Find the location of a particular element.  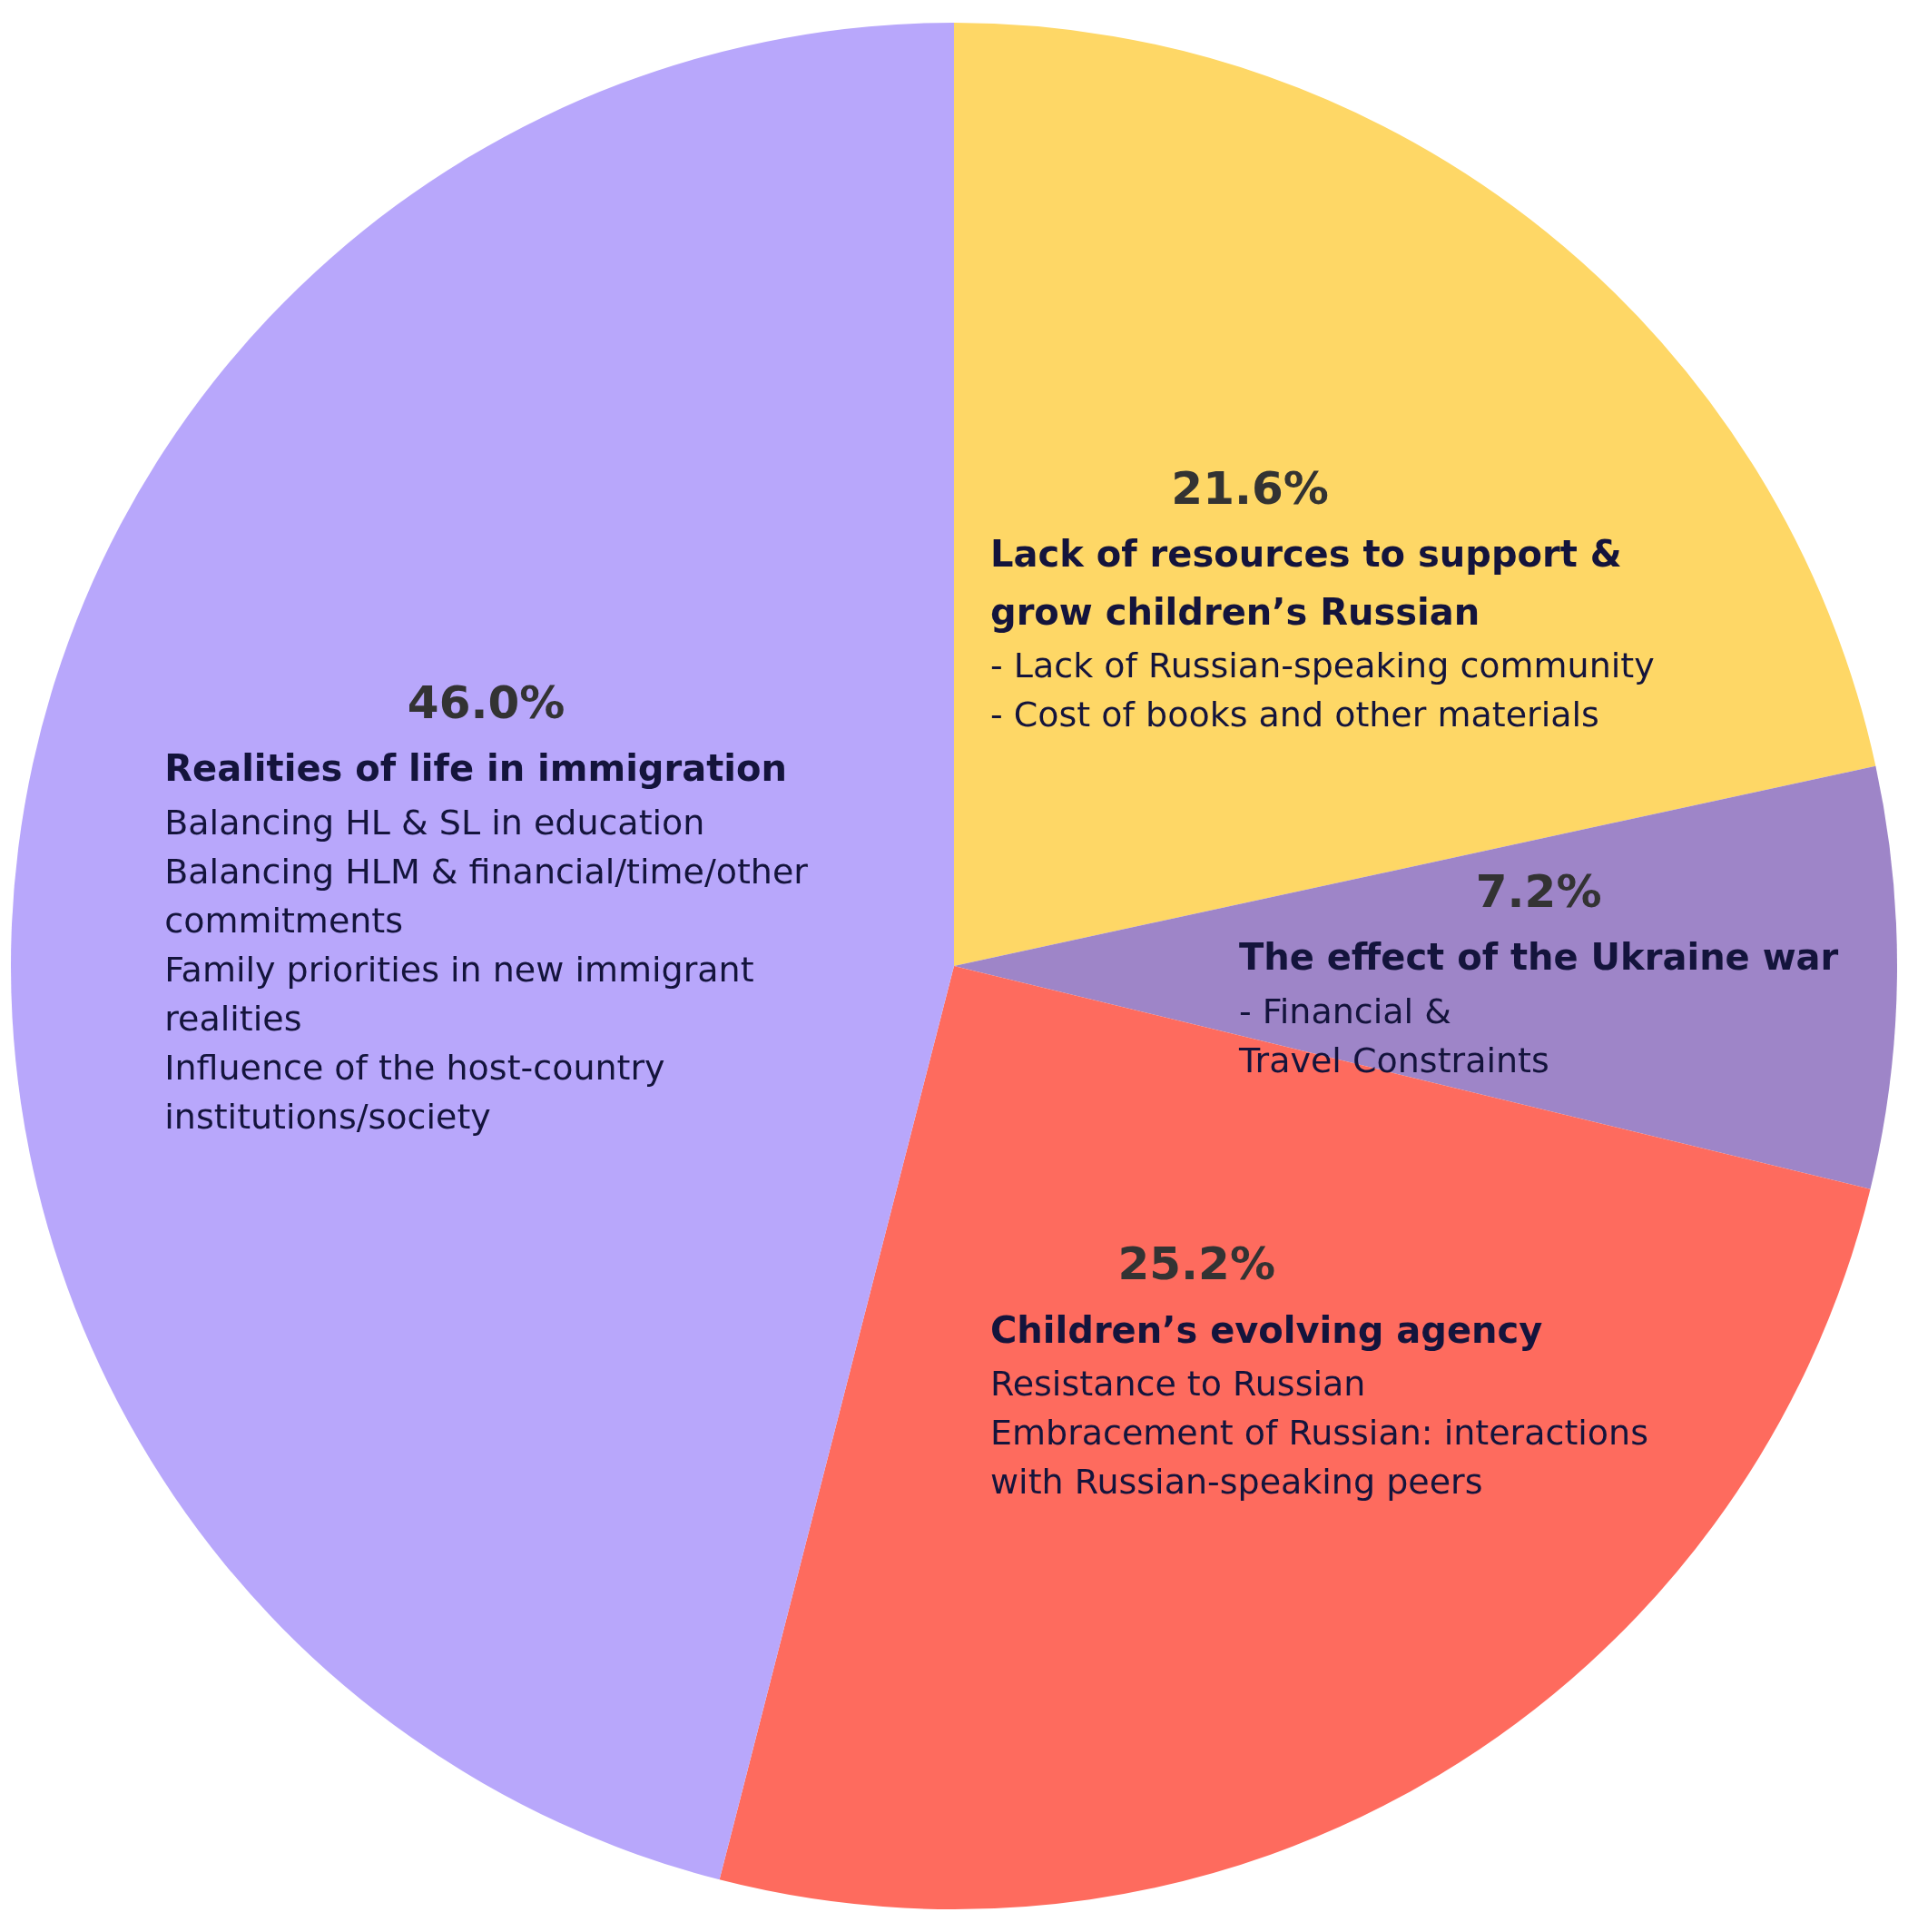

slice-label: Lack of resources to support & grow children’s Russian is located at coordinates (1306, 582).